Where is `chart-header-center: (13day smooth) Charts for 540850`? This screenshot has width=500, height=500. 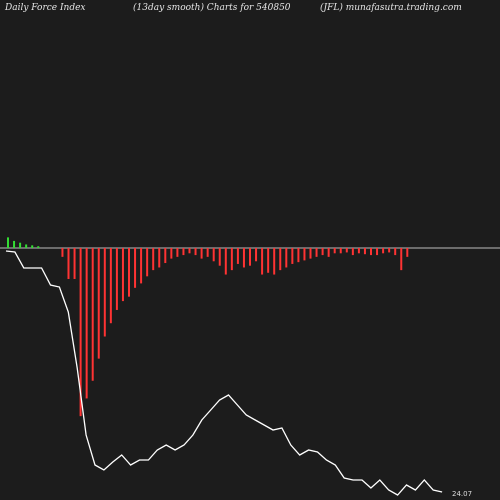
chart-header-center: (13day smooth) Charts for 540850 is located at coordinates (212, 8).